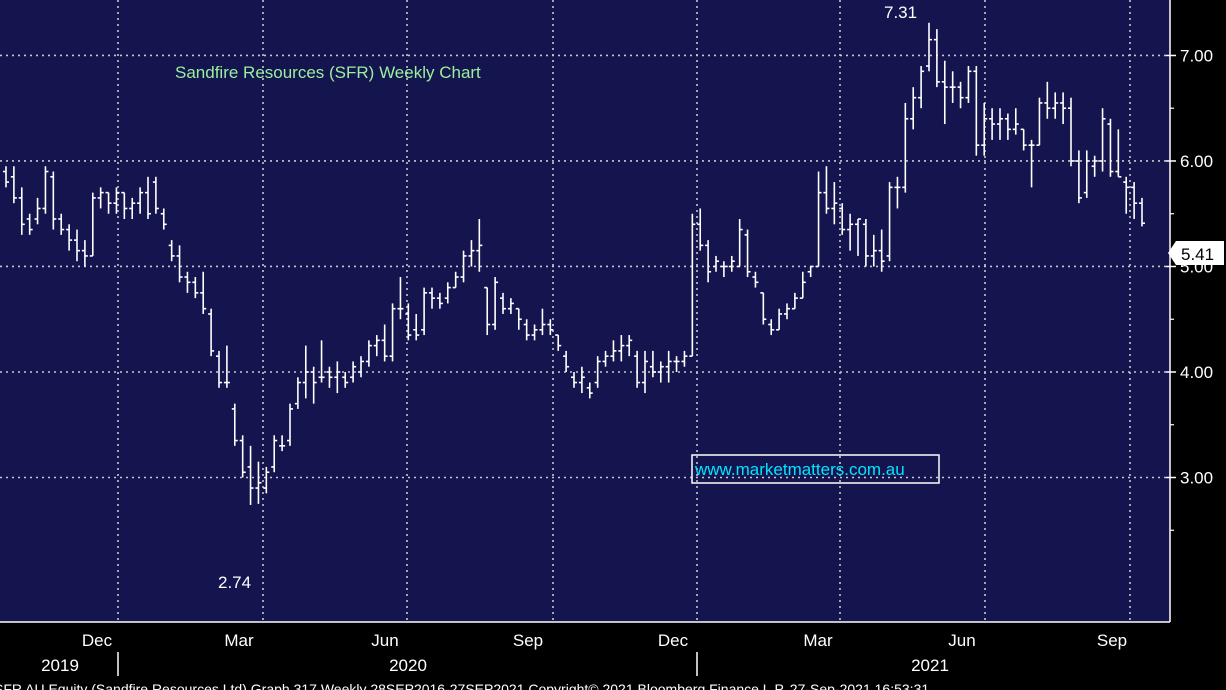 This screenshot has width=1226, height=690. What do you see at coordinates (234, 582) in the screenshot?
I see `low-annotation: 2.74` at bounding box center [234, 582].